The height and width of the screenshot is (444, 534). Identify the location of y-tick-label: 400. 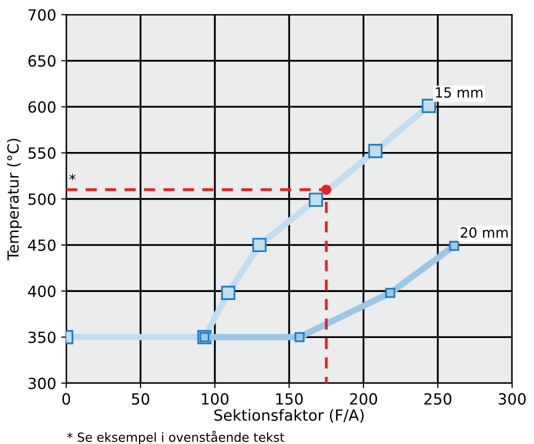
(42, 292).